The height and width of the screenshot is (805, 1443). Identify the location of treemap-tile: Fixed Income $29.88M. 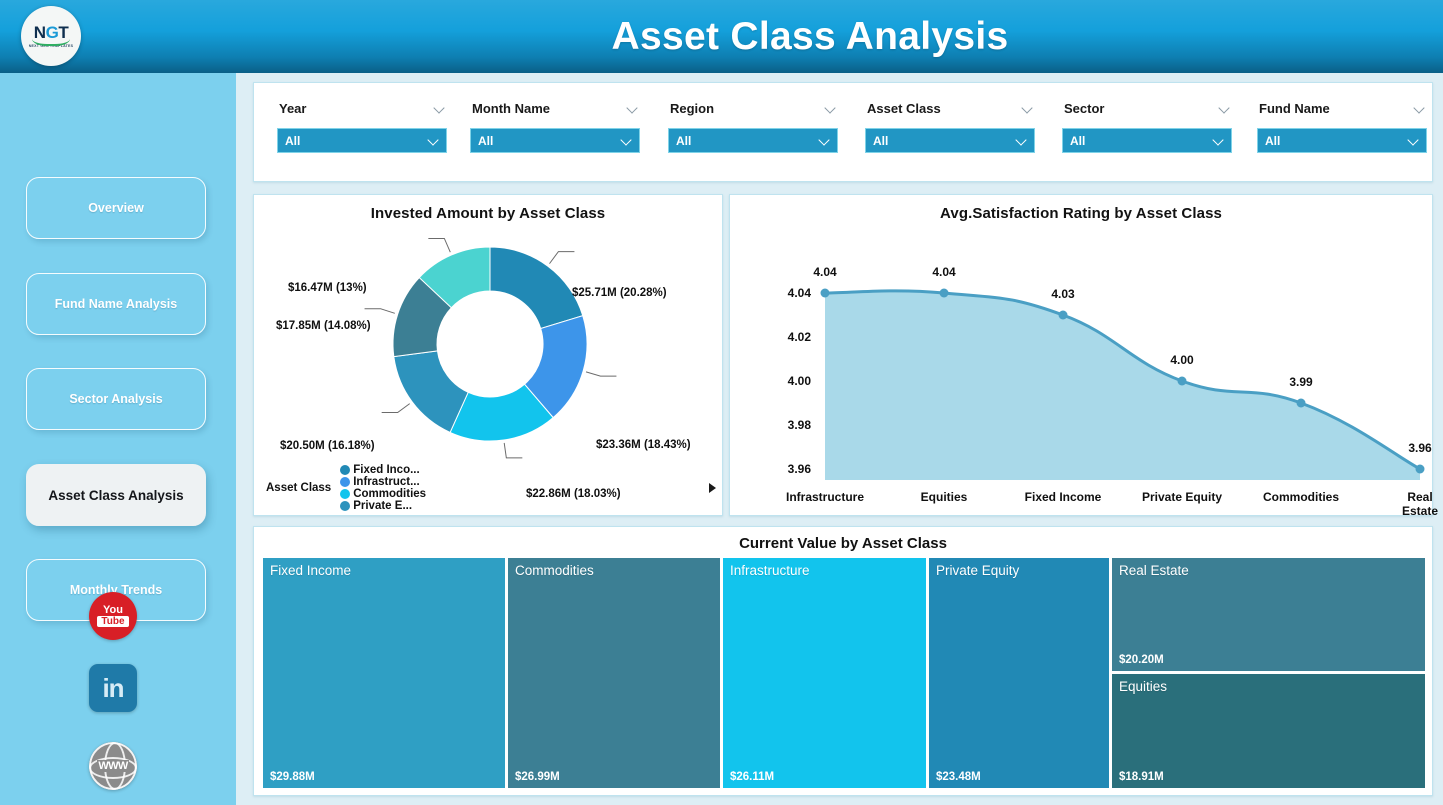
(384, 673).